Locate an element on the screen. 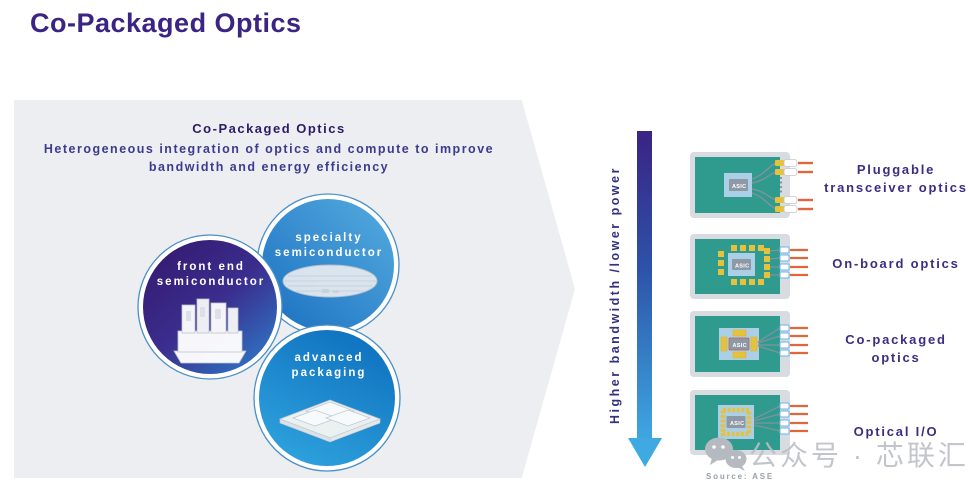  page-title: Co-Packaged Optics is located at coordinates (166, 23).